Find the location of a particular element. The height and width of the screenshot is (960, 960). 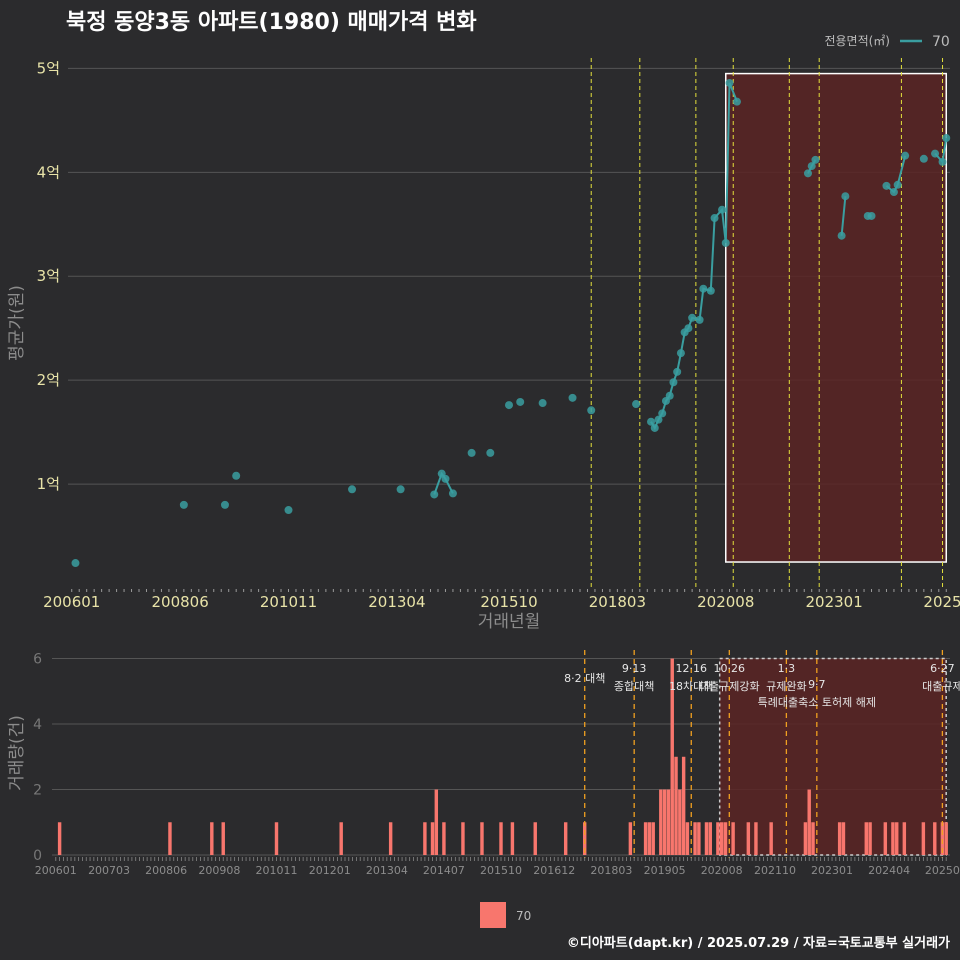

legend-title: 전용면적(㎡) is located at coordinates (857, 41).